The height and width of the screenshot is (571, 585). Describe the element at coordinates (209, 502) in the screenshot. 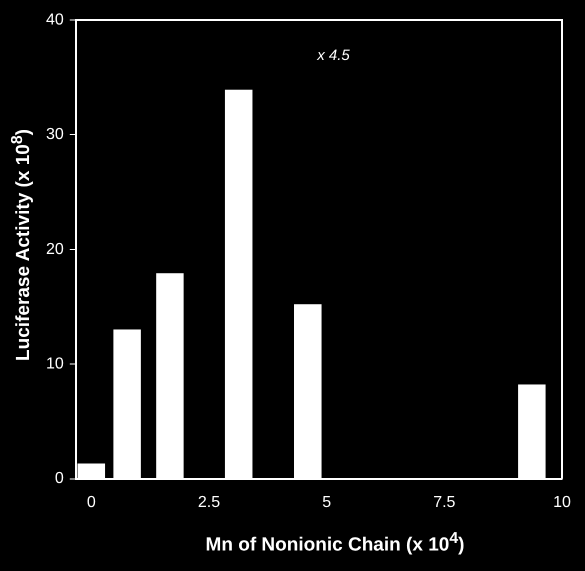

I see `x-tick-label: 2.5` at that location.